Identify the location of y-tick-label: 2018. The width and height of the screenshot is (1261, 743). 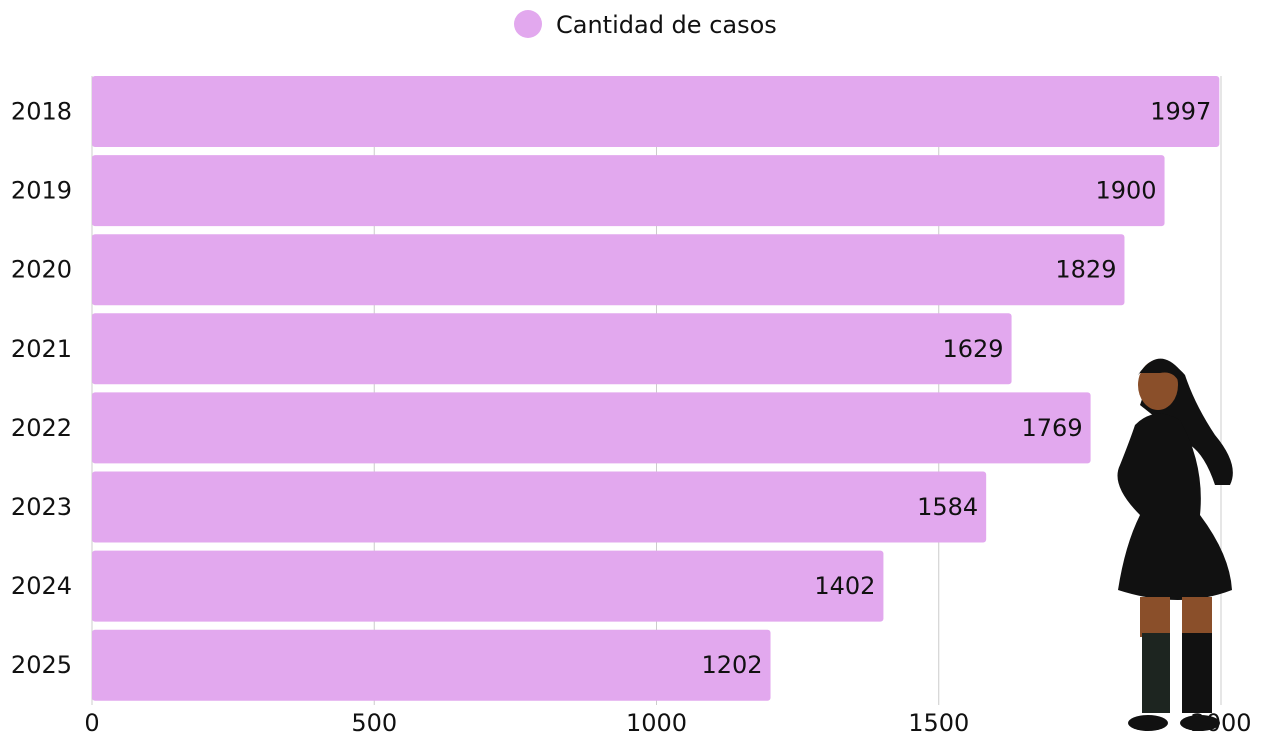
(41, 112).